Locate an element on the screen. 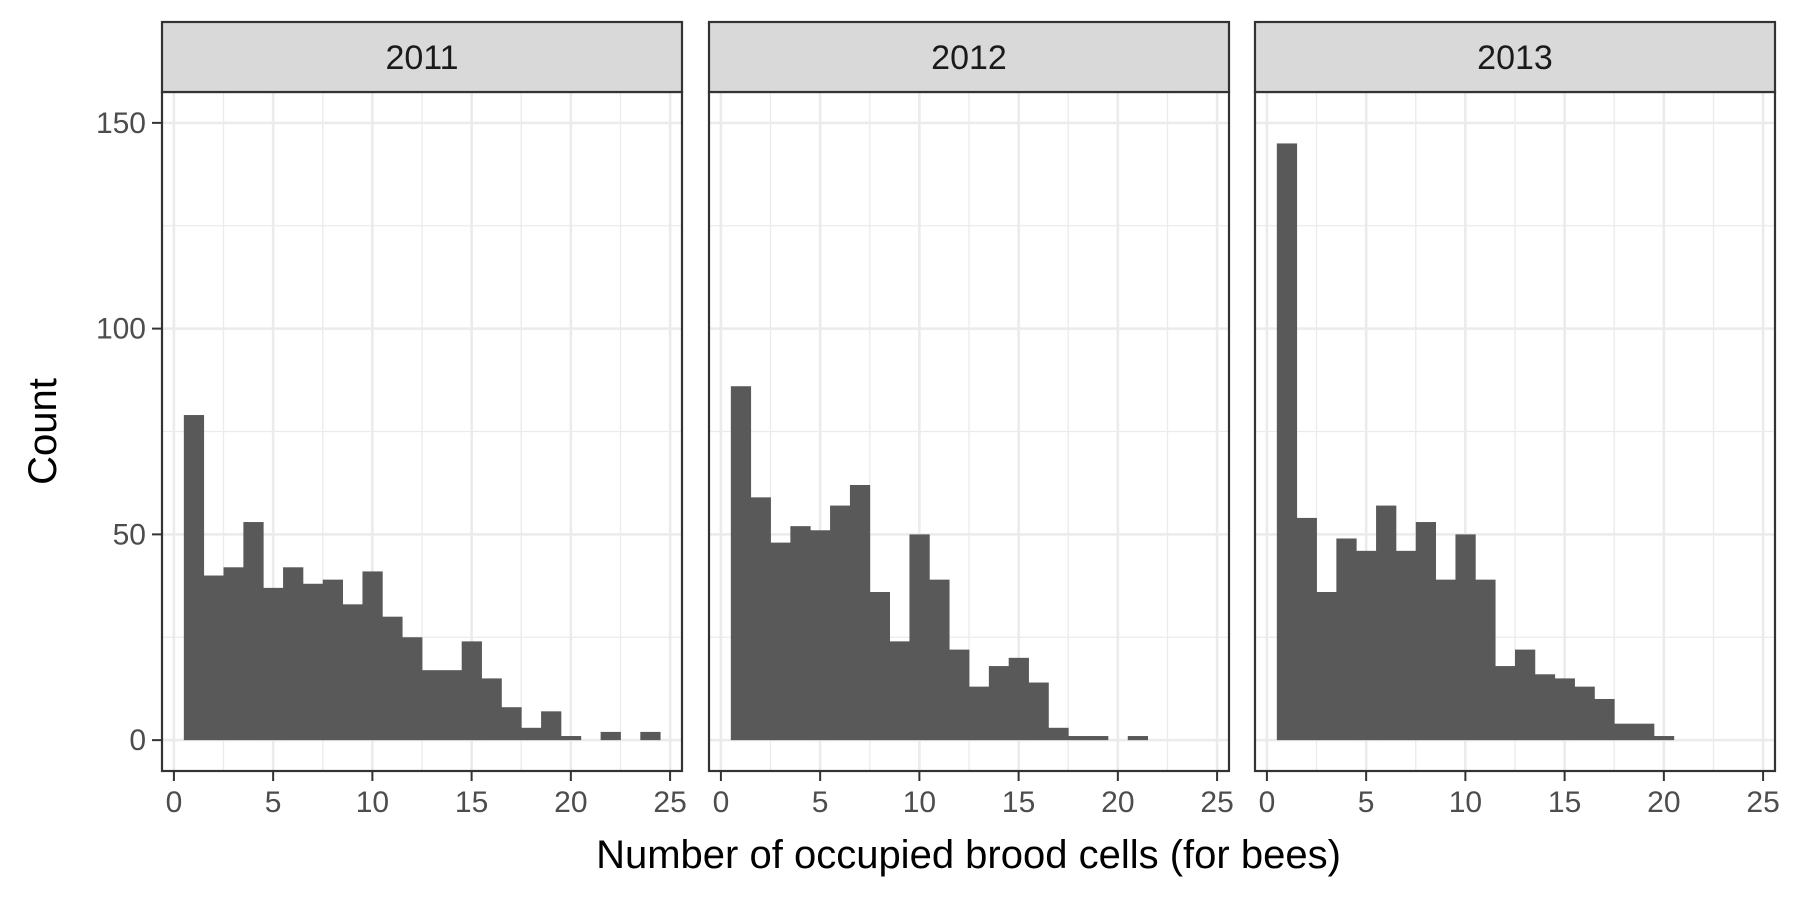 Image resolution: width=1800 pixels, height=900 pixels. facet-strip-label: 2012 is located at coordinates (969, 58).